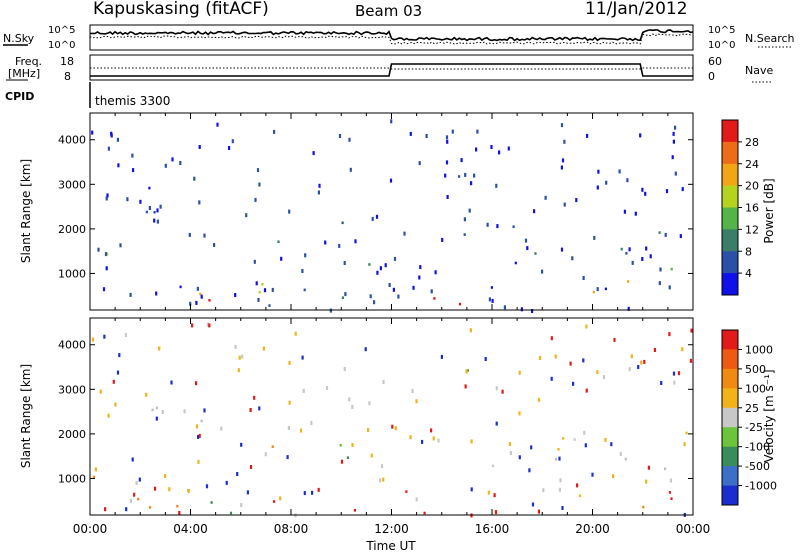  Describe the element at coordinates (592, 529) in the screenshot. I see `x-tick-label: 20:00` at that location.